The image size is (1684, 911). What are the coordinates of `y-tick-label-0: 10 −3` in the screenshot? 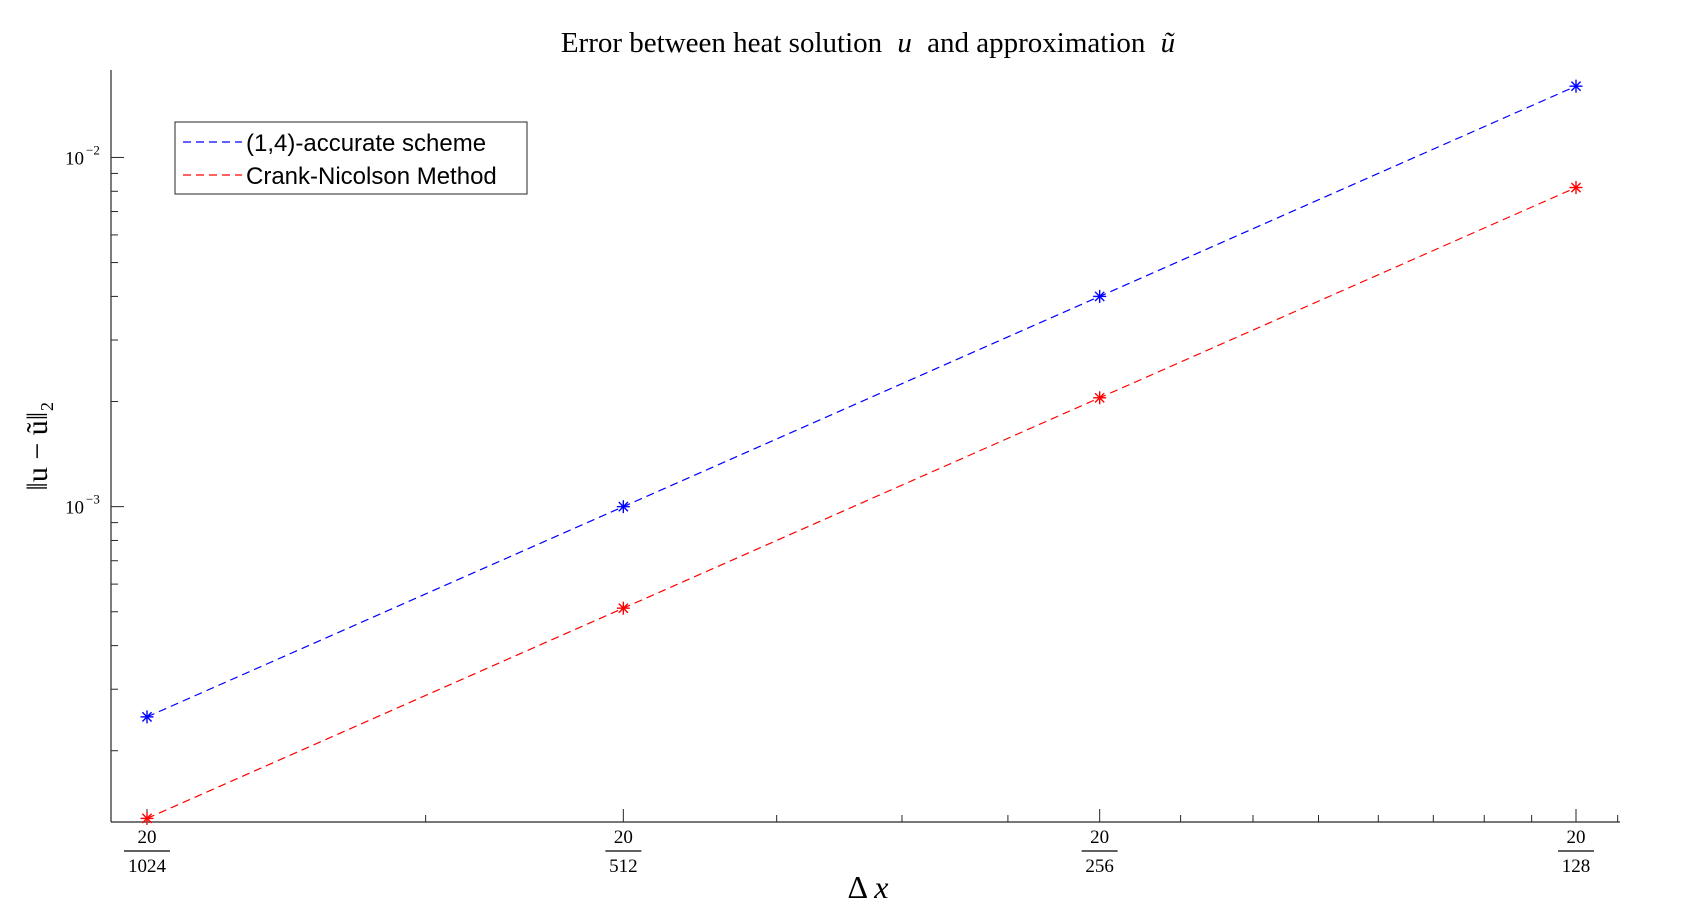 It's located at (82, 505).